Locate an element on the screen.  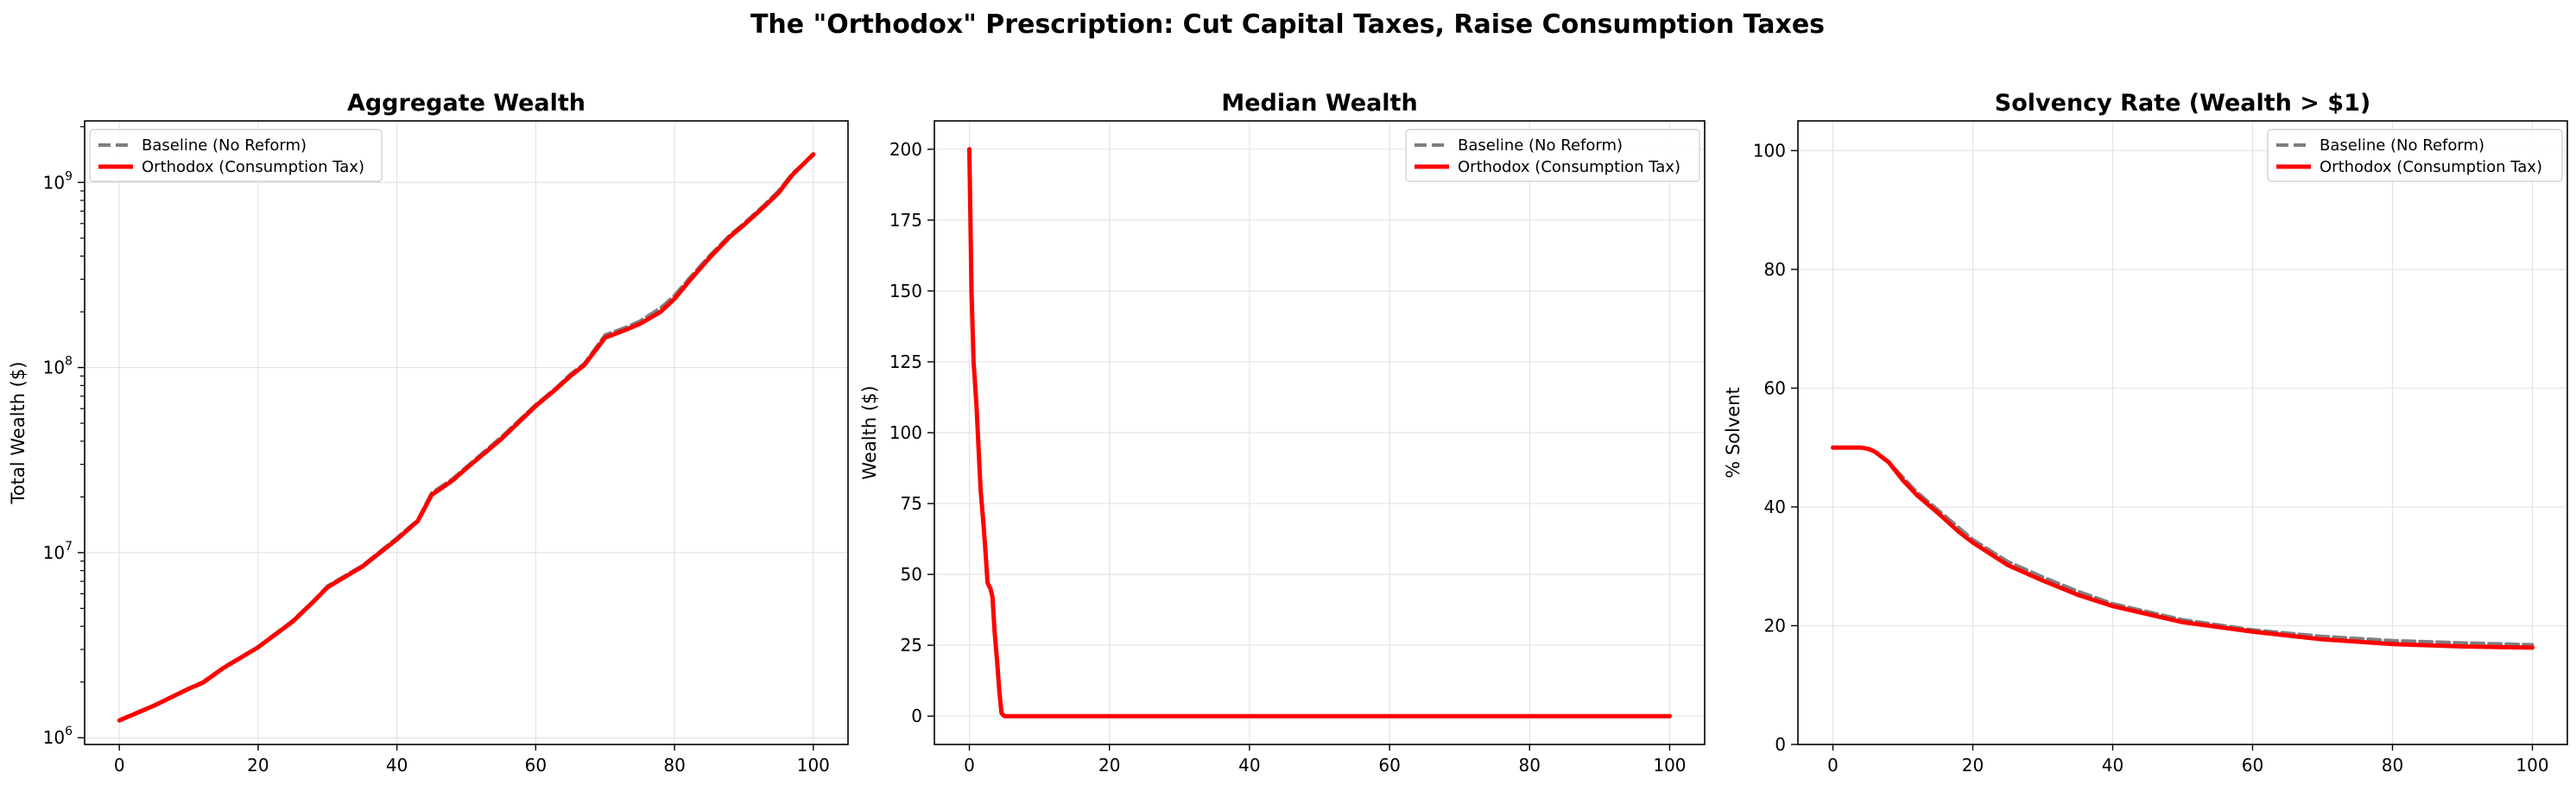
y-tick-label: 20 is located at coordinates (1775, 625).